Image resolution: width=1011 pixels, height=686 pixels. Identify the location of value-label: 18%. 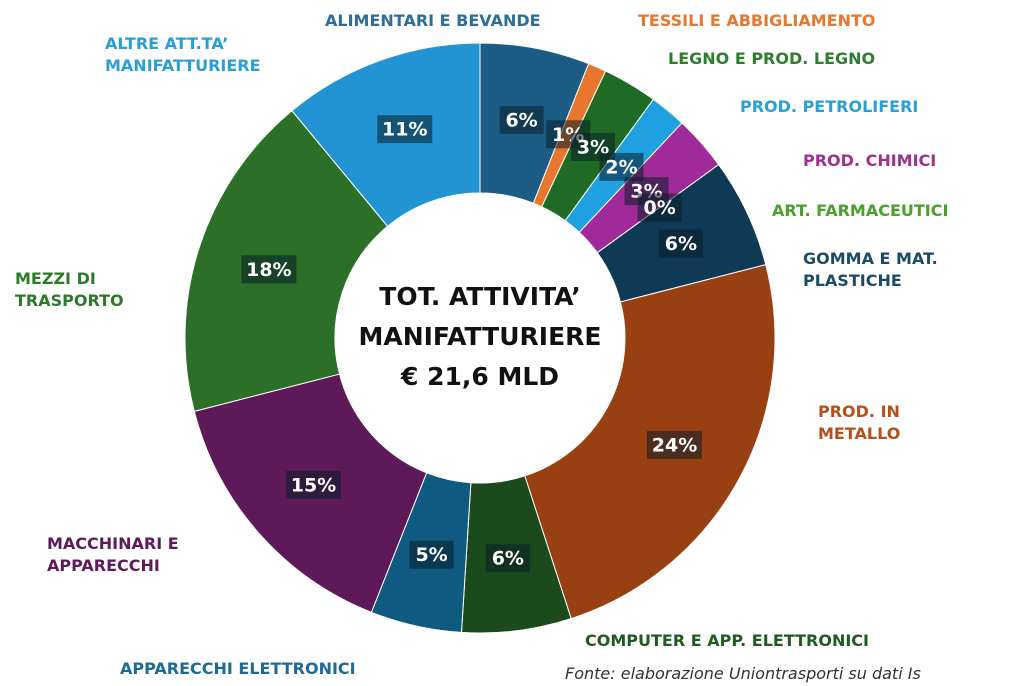
(268, 270).